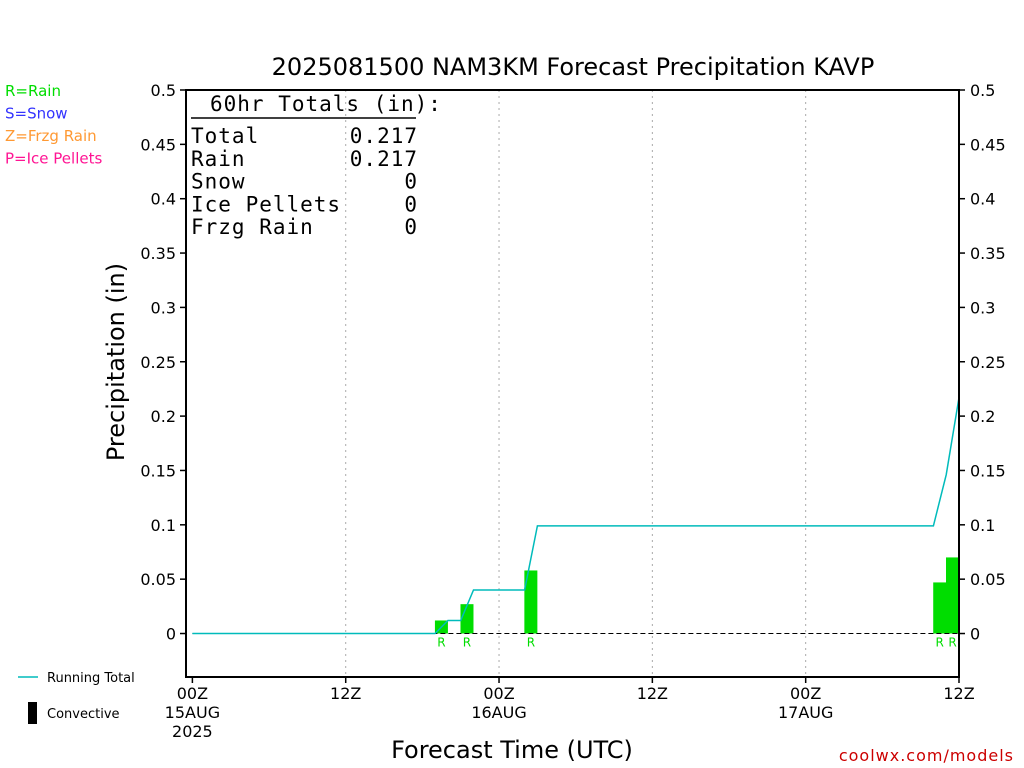  What do you see at coordinates (32, 713) in the screenshot?
I see `legend-bar-swatch` at bounding box center [32, 713].